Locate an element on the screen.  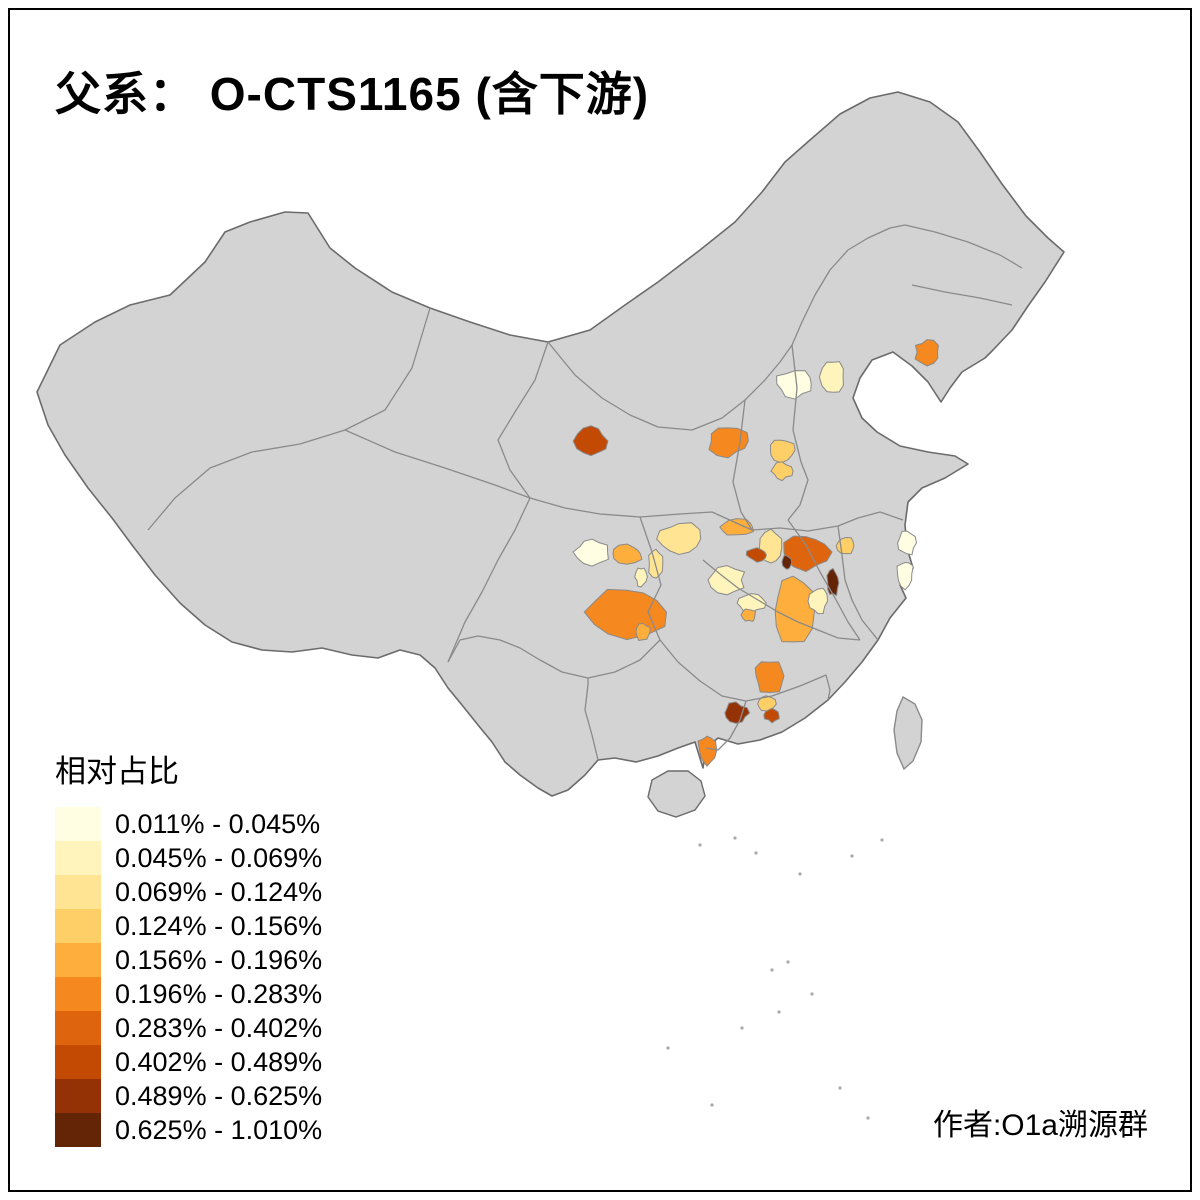
legend-row: 0.156% - 0.196% is located at coordinates (220, 960).